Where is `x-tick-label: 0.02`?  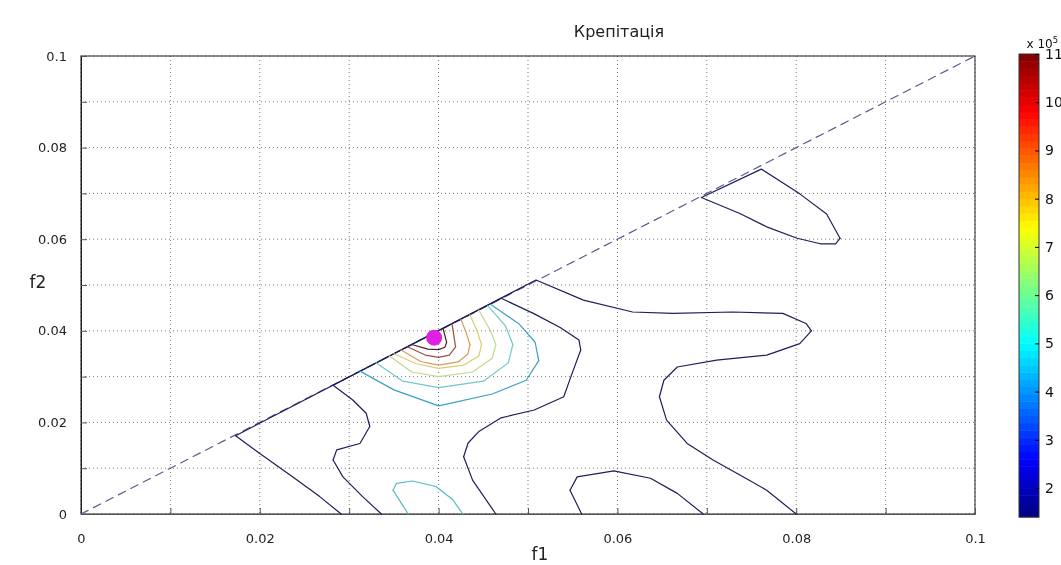
x-tick-label: 0.02 is located at coordinates (260, 539).